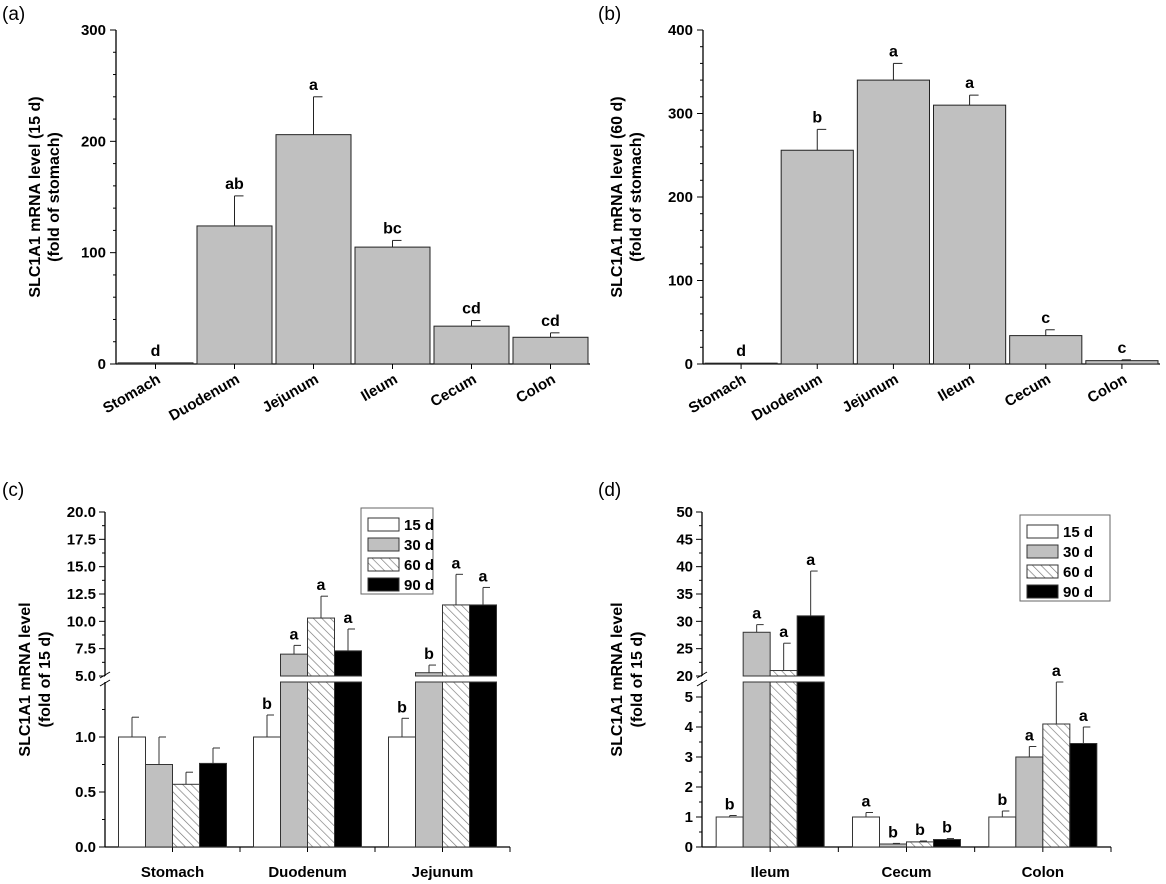  Describe the element at coordinates (680, 30) in the screenshot. I see `y-tick-label: 400` at that location.